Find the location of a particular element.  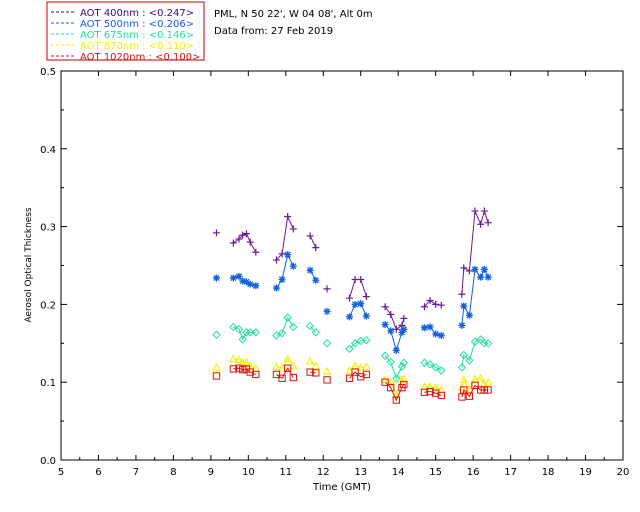

series-aot-1020nm is located at coordinates (352, 384).